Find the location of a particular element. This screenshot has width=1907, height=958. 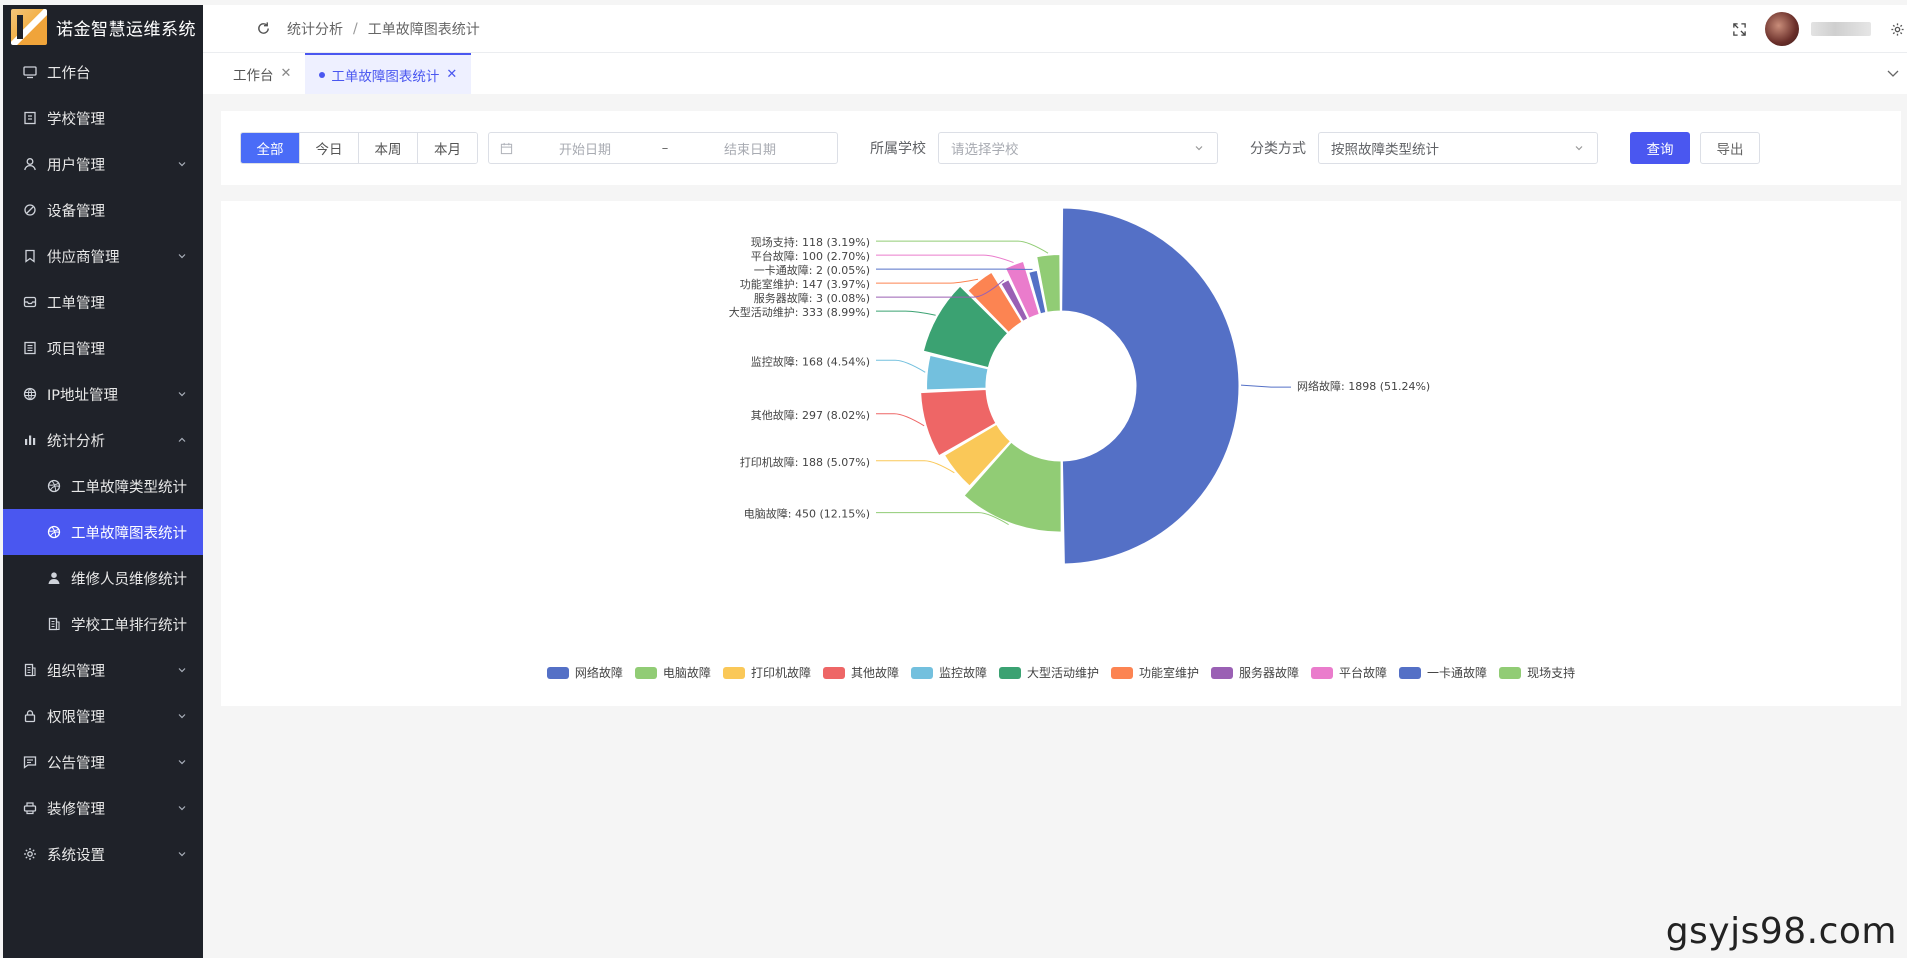

date-end-input: 结束日期 is located at coordinates (749, 150).